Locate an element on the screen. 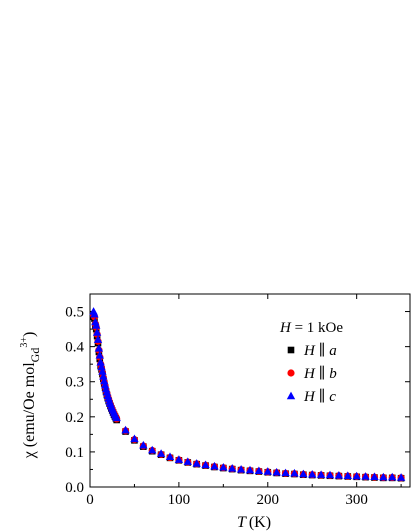  x-tick-label: 0 is located at coordinates (90, 500).